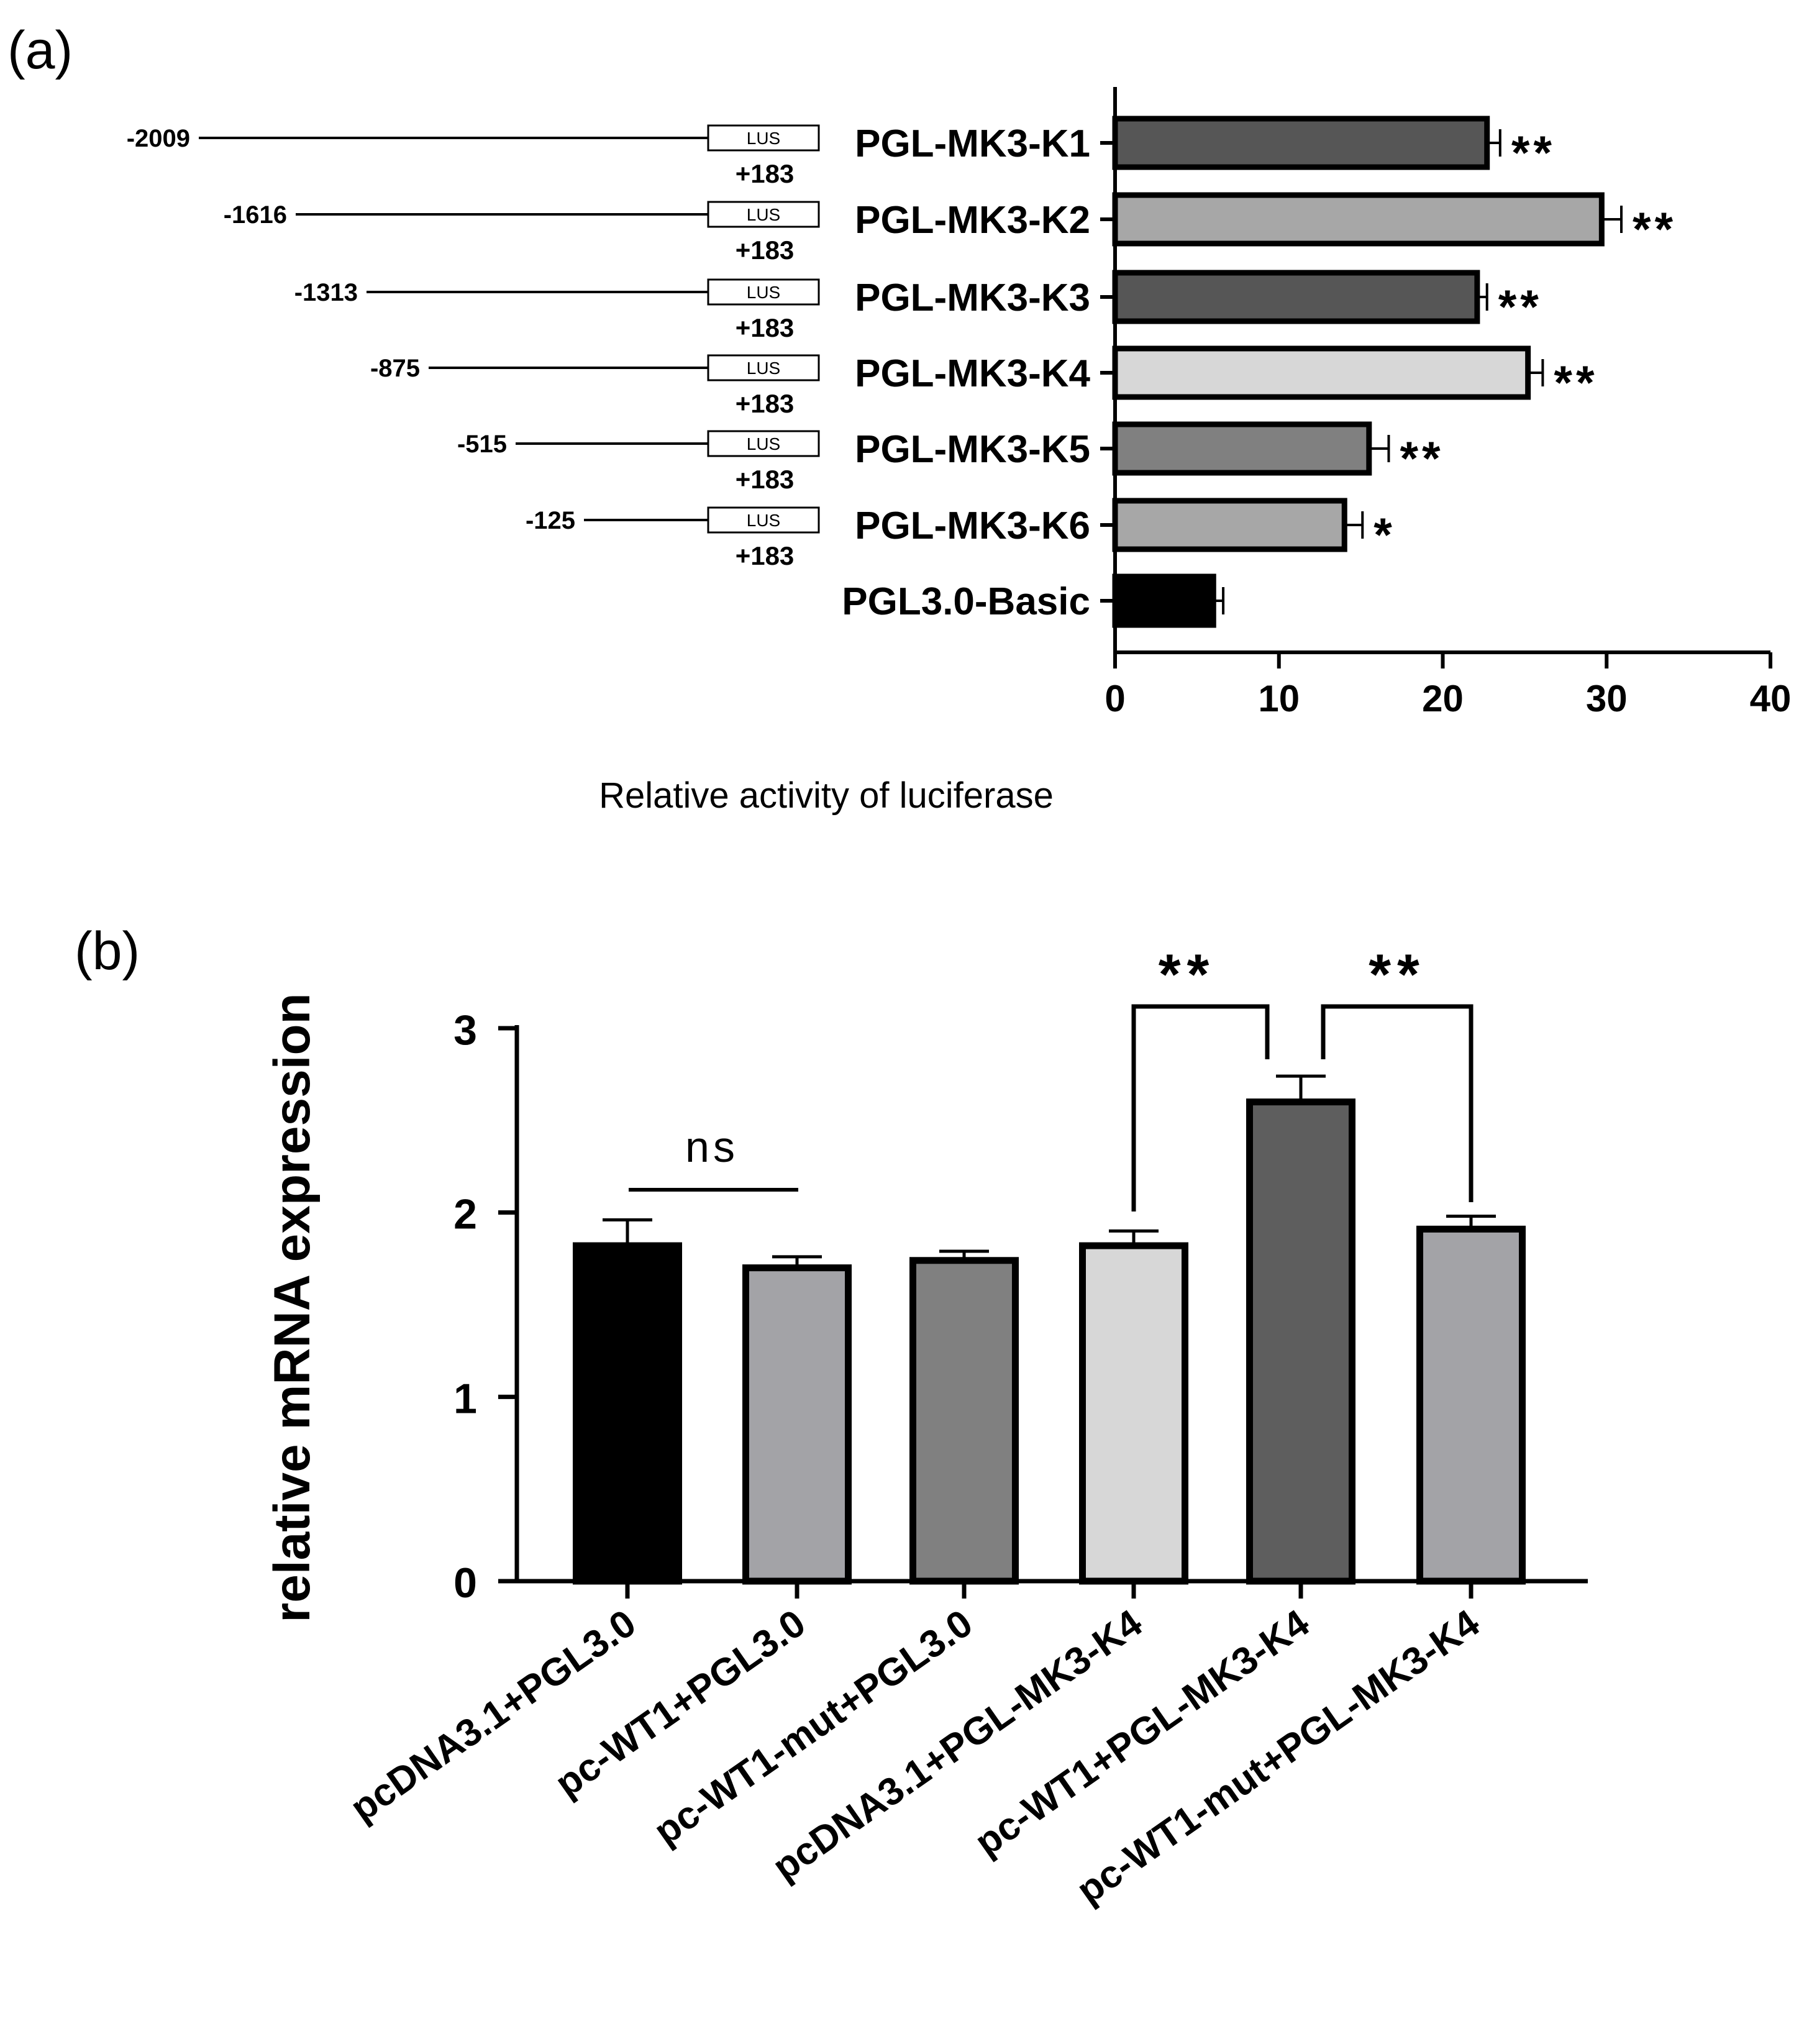 The height and width of the screenshot is (2044, 1804). Describe the element at coordinates (972, 143) in the screenshot. I see `category-label: PGL-MK3-K1` at that location.